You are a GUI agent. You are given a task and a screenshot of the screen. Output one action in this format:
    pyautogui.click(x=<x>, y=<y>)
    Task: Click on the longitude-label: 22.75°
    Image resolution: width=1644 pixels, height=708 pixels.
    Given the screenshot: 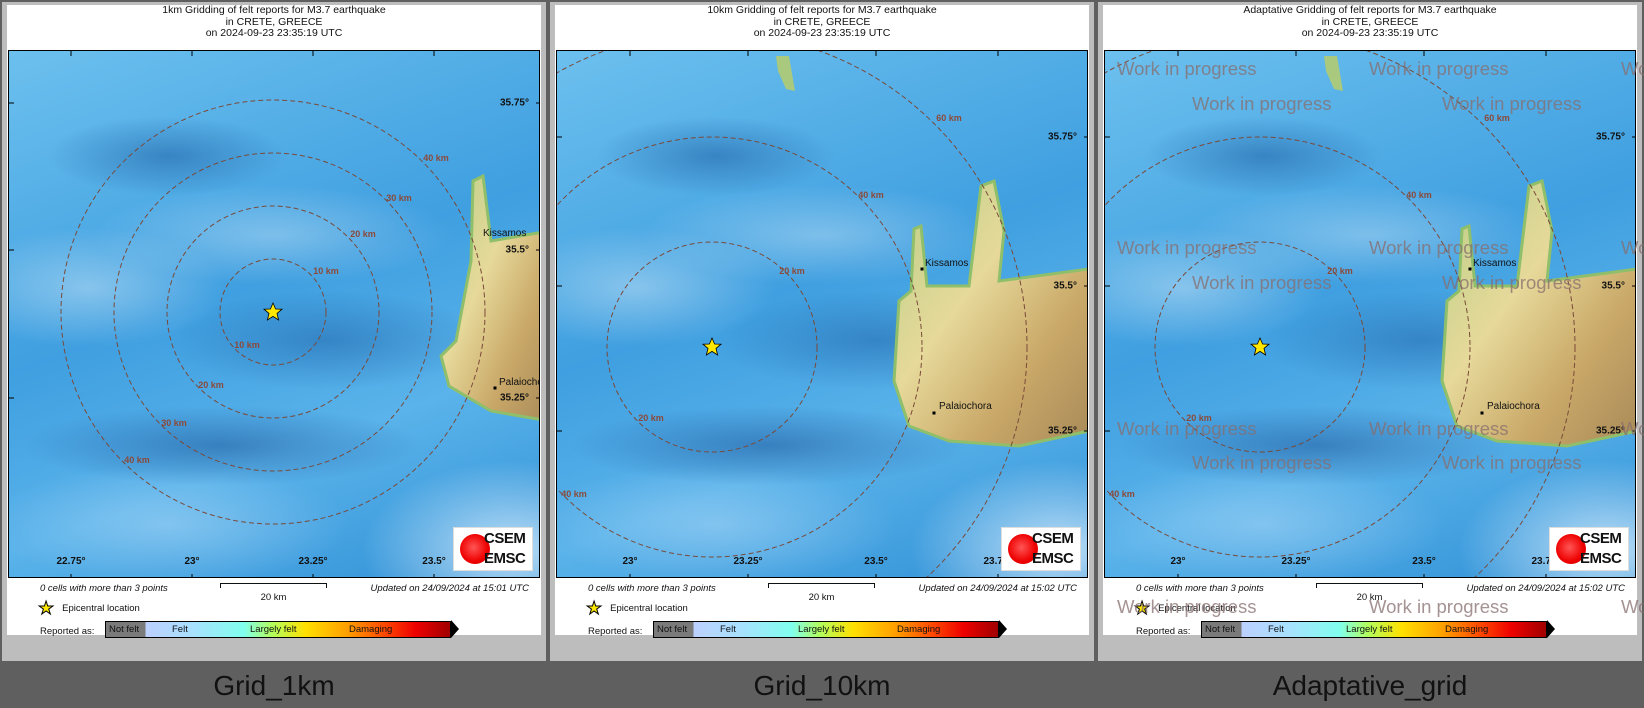 What is the action you would take?
    pyautogui.click(x=71, y=561)
    